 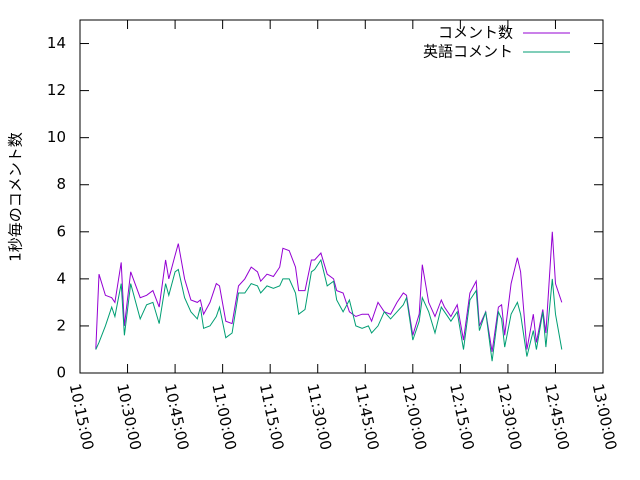 I want to click on y-tick-label: 0, so click(x=61, y=373).